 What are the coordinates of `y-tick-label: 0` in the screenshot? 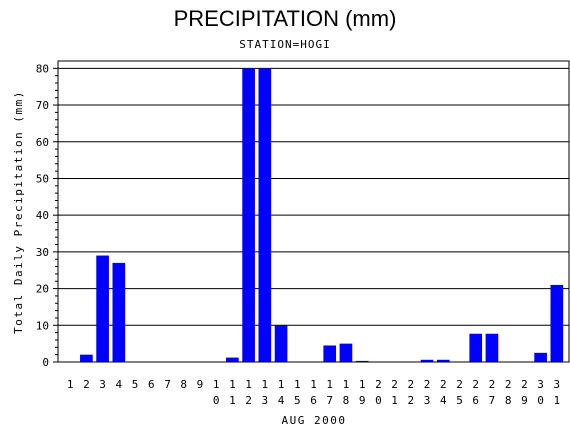 It's located at (45, 362).